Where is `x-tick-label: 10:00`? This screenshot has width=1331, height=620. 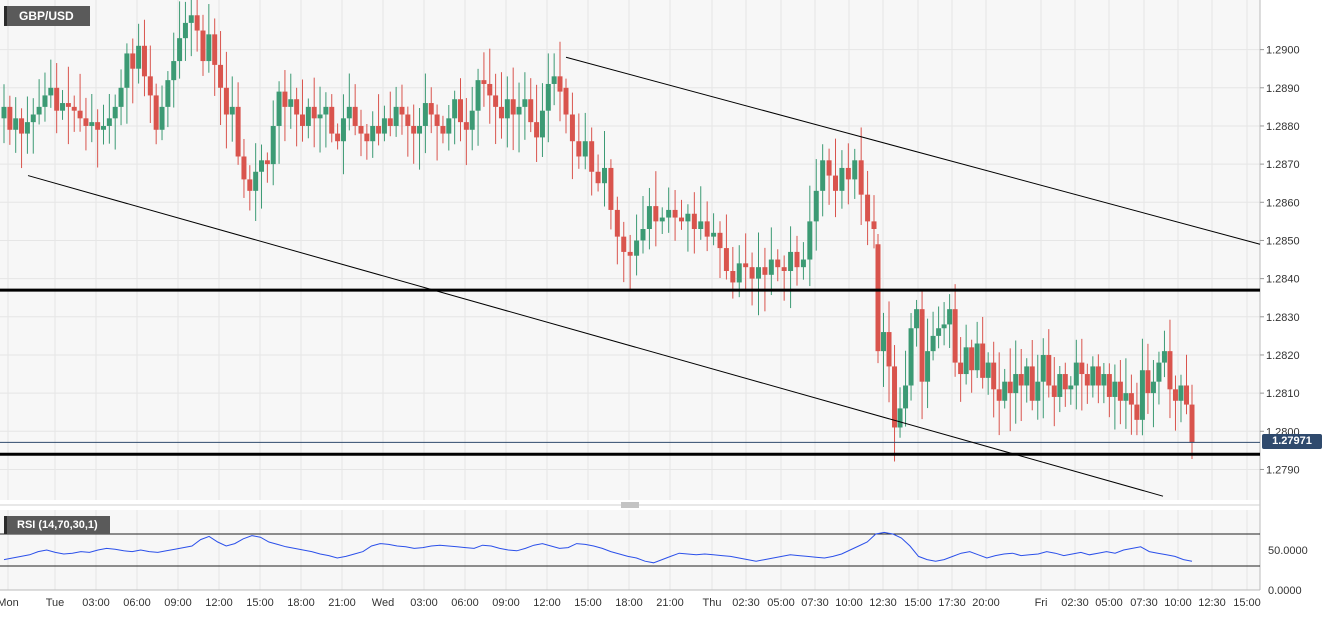
x-tick-label: 10:00 is located at coordinates (1178, 603).